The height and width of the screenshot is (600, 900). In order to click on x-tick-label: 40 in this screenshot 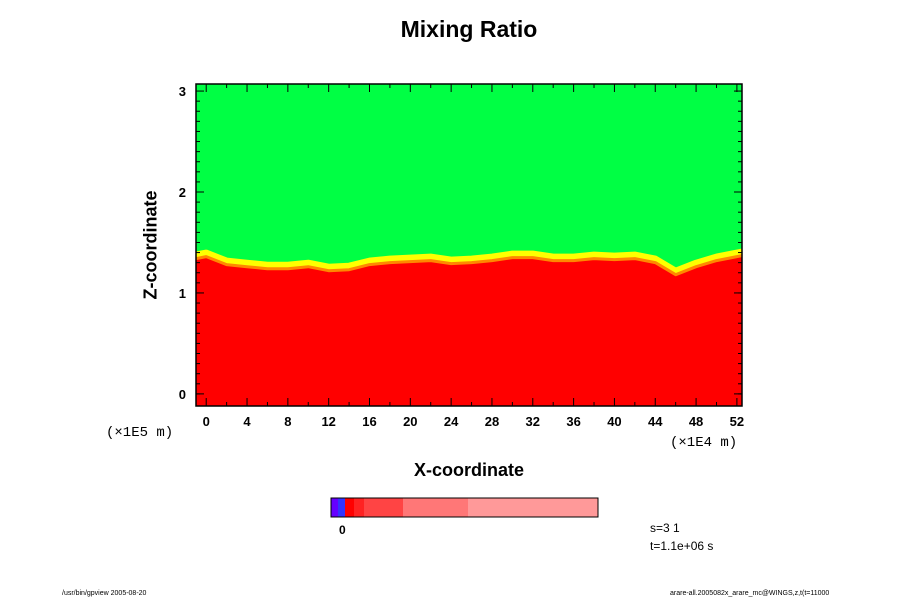, I will do `click(614, 421)`.